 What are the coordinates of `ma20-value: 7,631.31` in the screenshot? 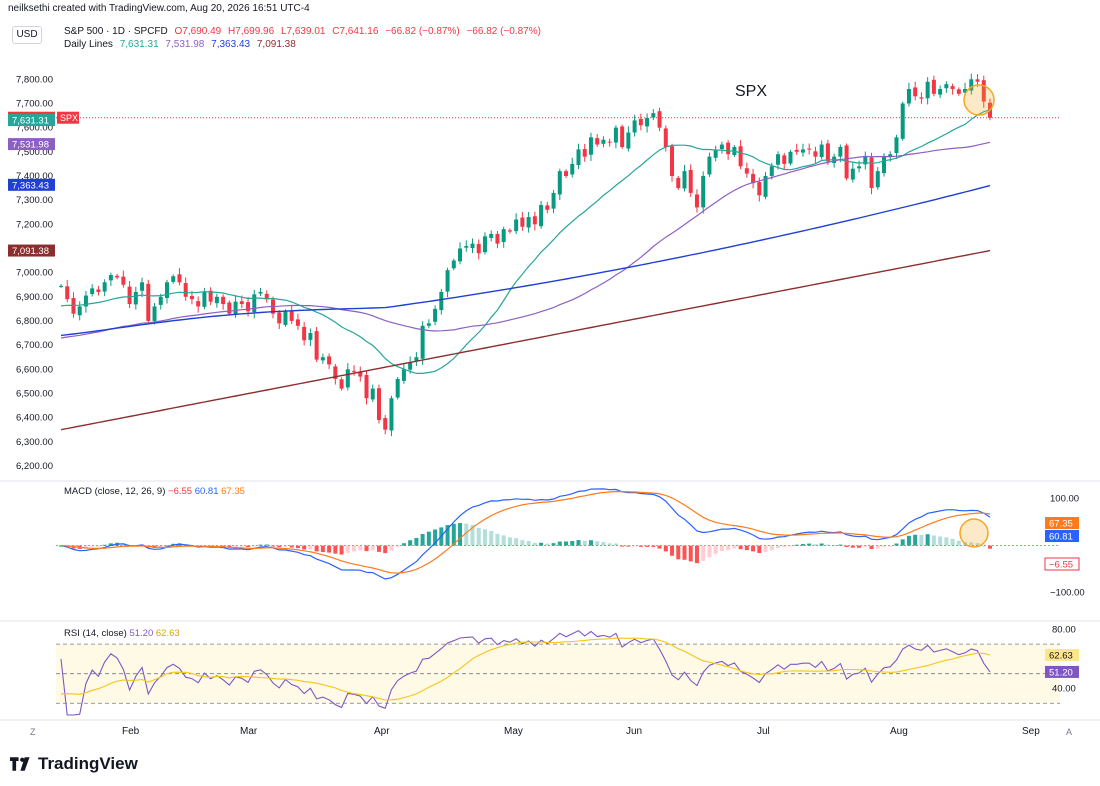 It's located at (139, 44).